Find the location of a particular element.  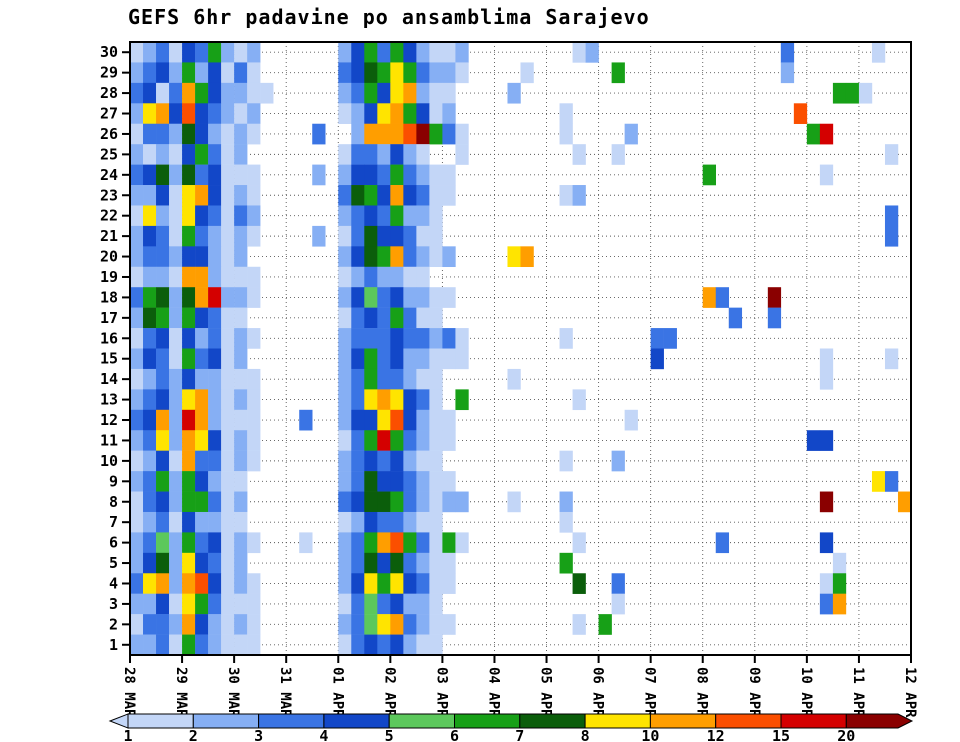

y-tick-label: 30 is located at coordinates (109, 52).